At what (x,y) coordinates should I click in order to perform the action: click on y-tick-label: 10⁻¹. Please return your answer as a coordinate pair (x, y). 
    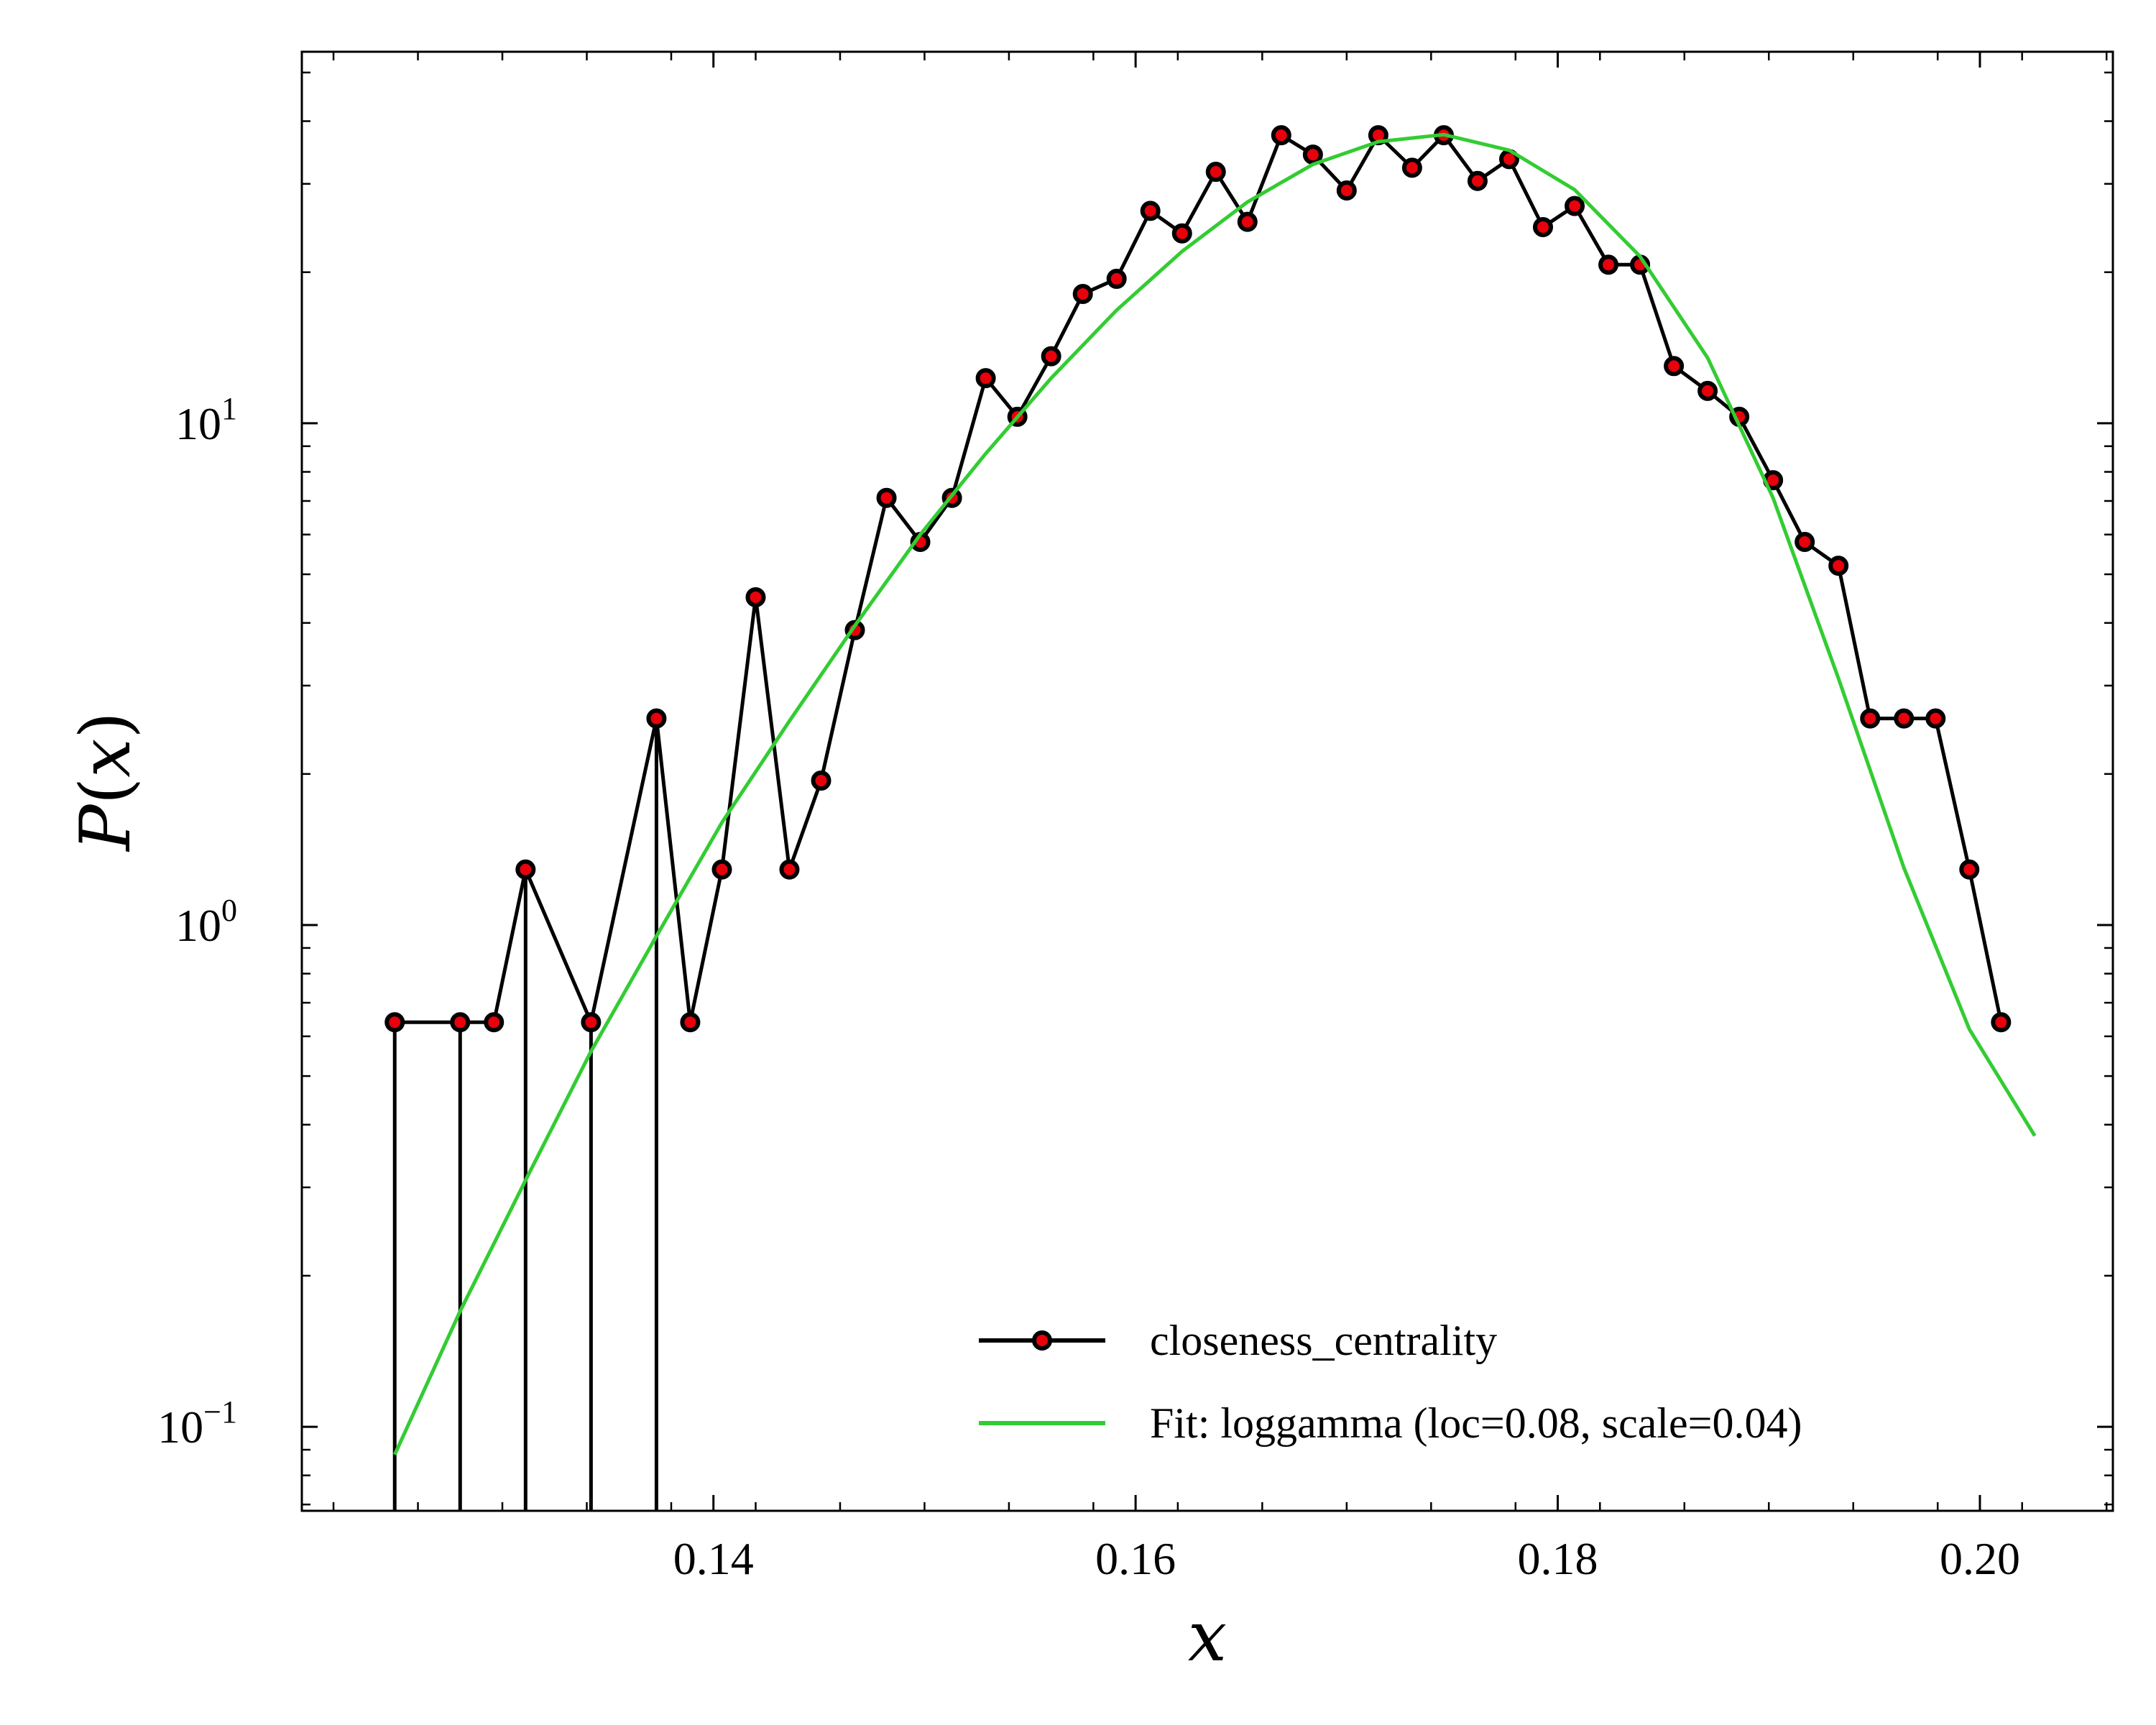
    Looking at the image, I should click on (197, 1423).